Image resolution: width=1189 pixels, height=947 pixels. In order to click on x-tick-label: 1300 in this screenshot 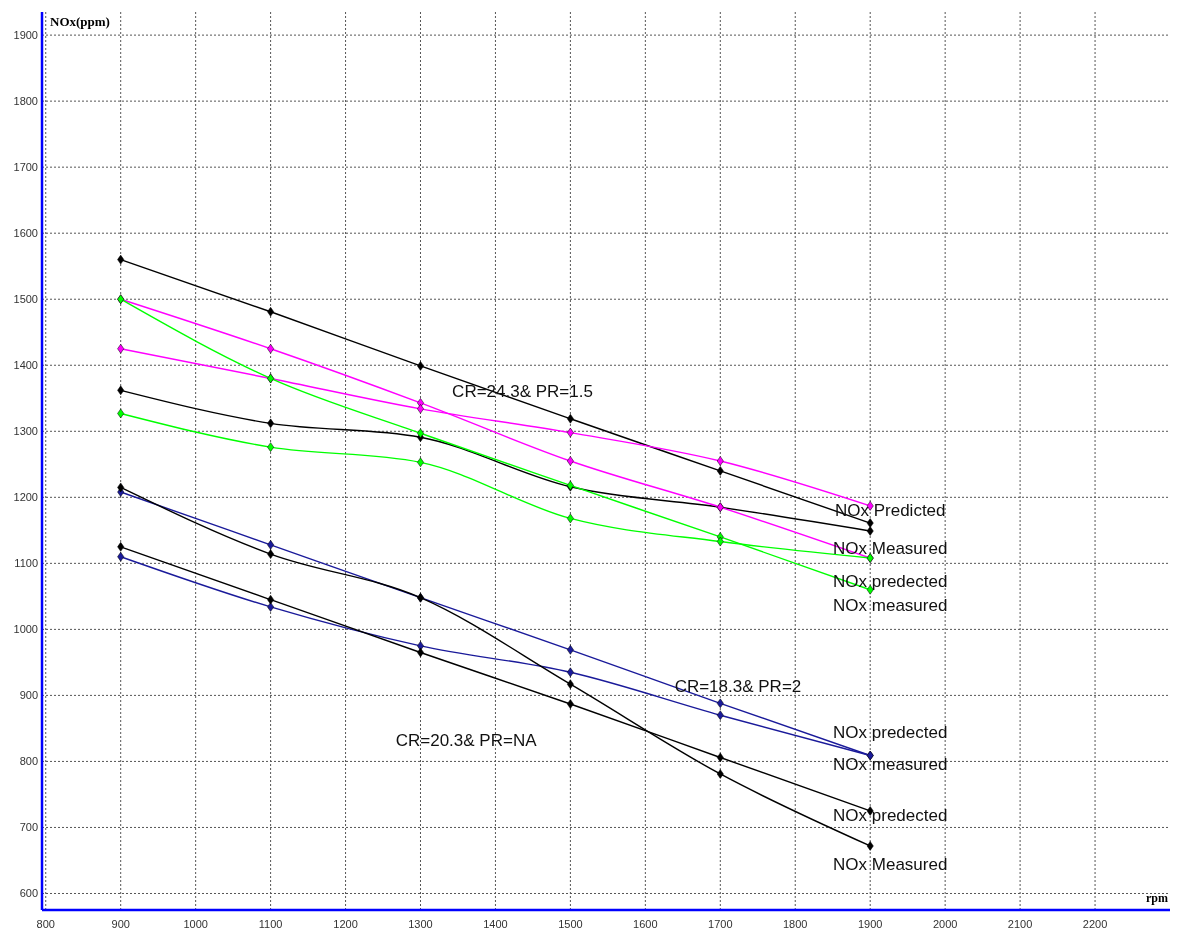, I will do `click(420, 924)`.